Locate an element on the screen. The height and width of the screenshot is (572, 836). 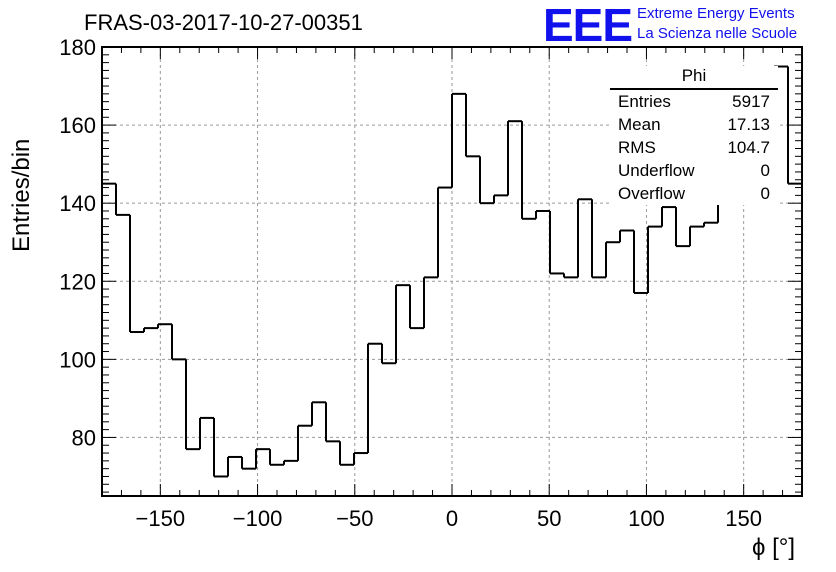
x-axis-label: ϕ [°] is located at coordinates (774, 547).